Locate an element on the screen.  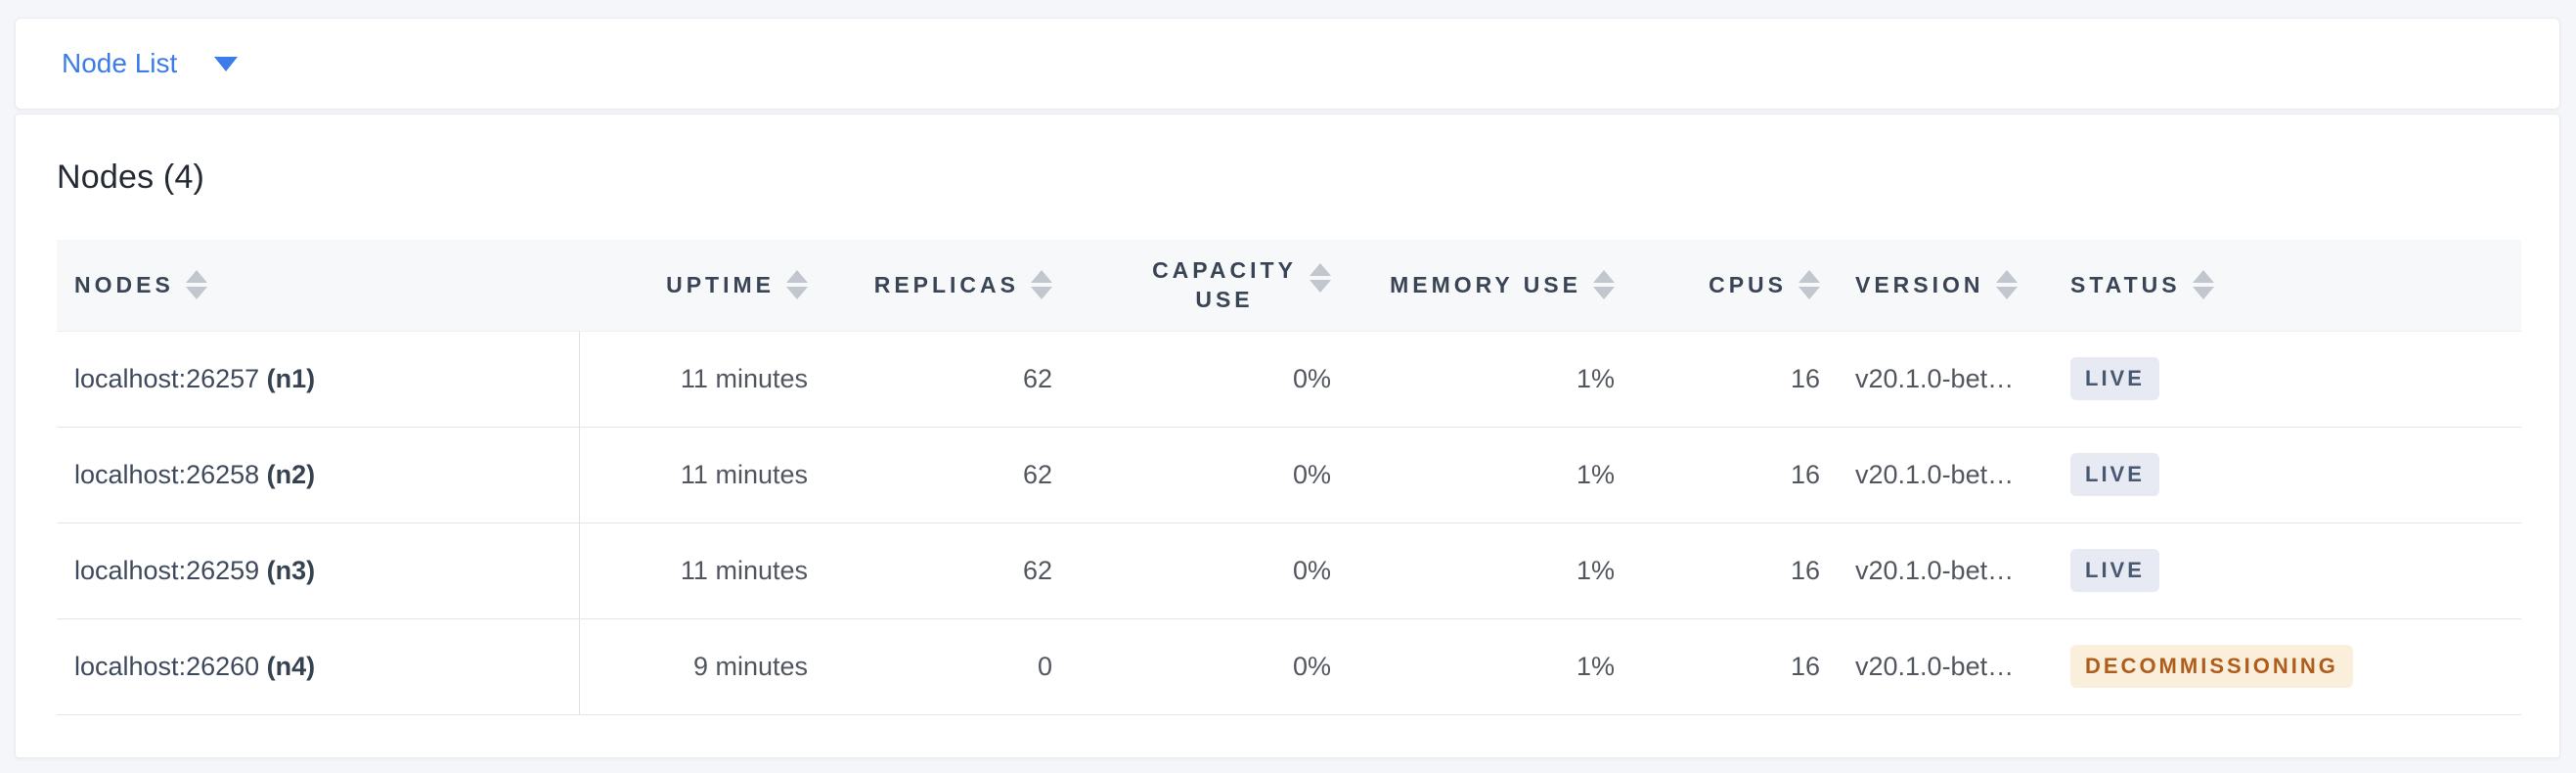
column-header-status: Status is located at coordinates (2283, 286).